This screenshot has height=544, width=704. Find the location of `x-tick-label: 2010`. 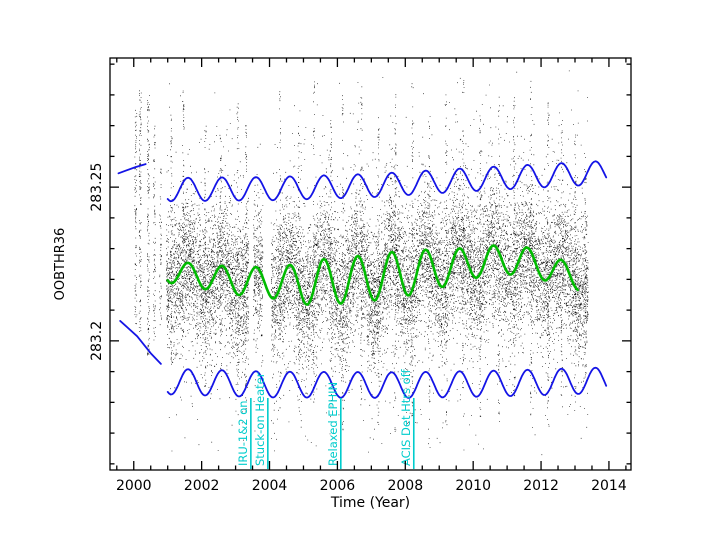

x-tick-label: 2010 is located at coordinates (473, 486).